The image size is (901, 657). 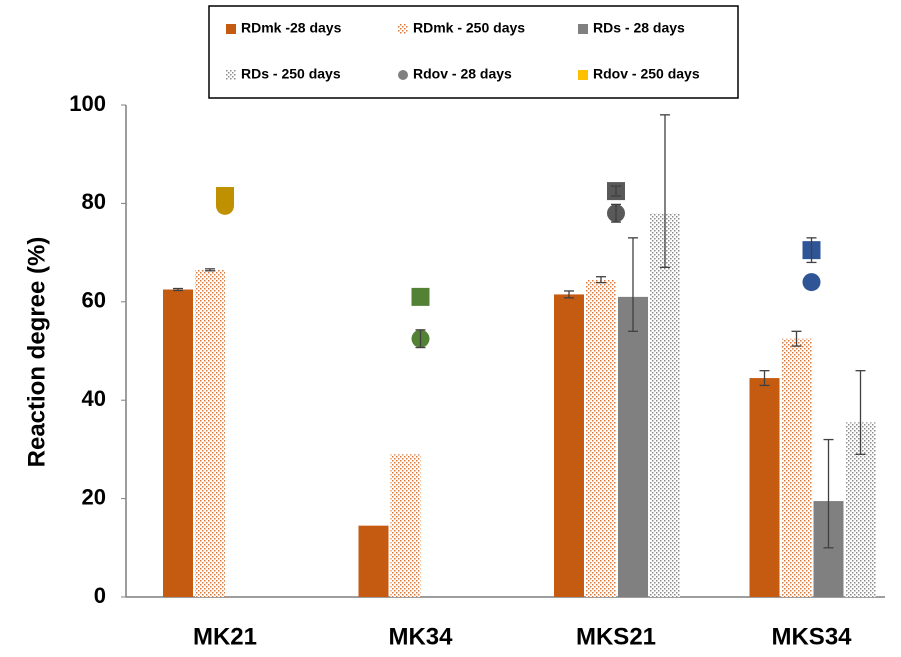 What do you see at coordinates (94, 496) in the screenshot?
I see `y-tick-label: 20` at bounding box center [94, 496].